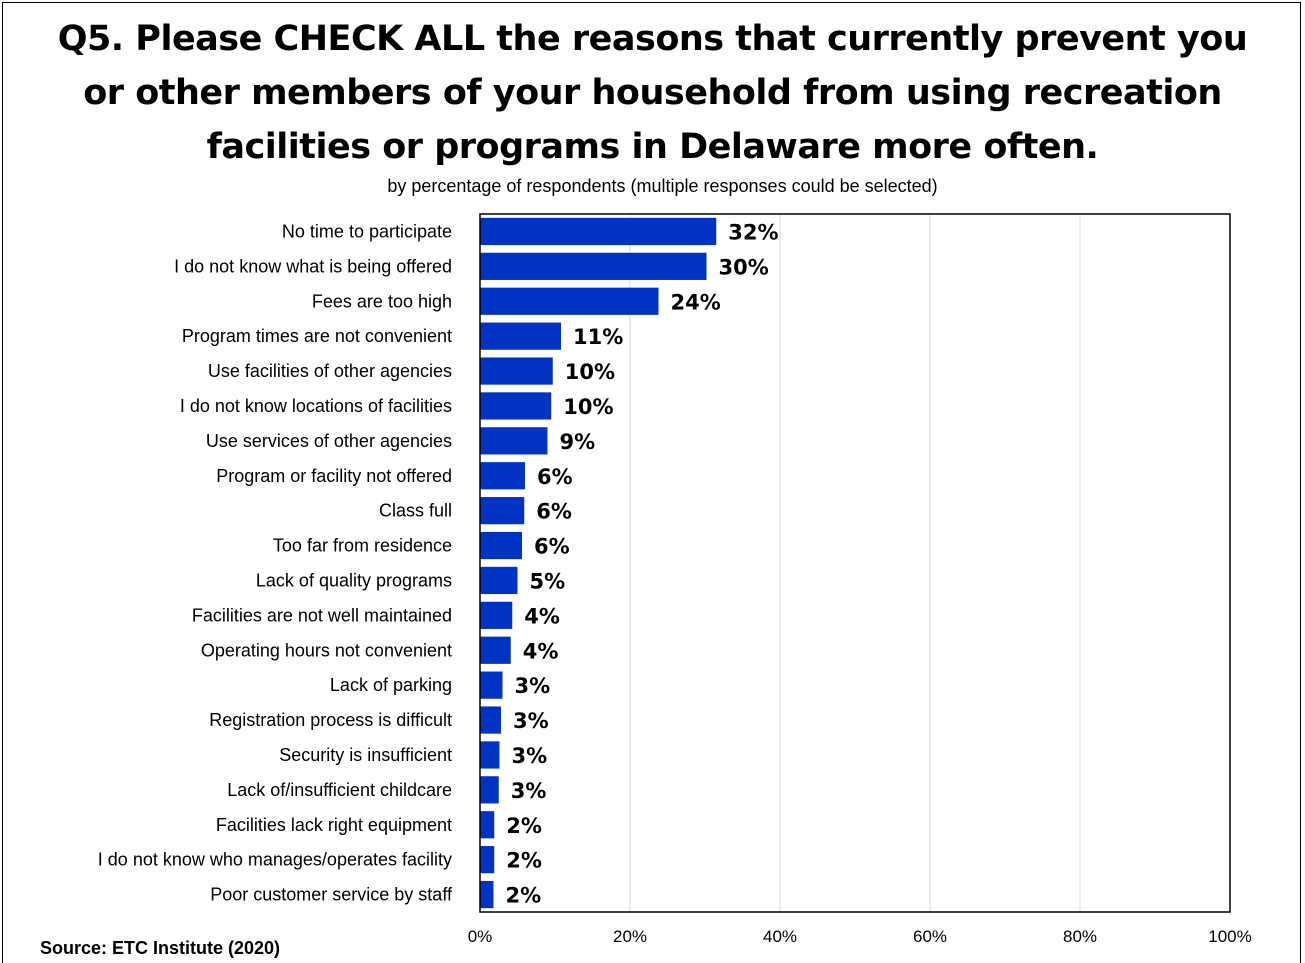 This screenshot has height=963, width=1305. What do you see at coordinates (313, 266) in the screenshot?
I see `category-label: I do not know what is being offered` at bounding box center [313, 266].